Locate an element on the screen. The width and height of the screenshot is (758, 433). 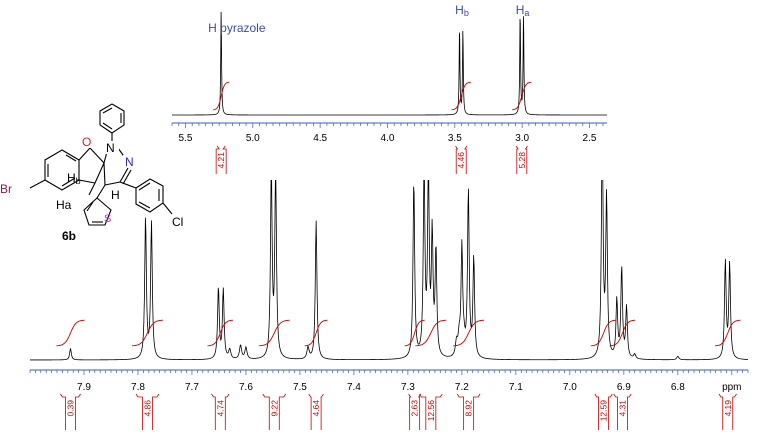
hb-label-sub: b is located at coordinates (78, 181).